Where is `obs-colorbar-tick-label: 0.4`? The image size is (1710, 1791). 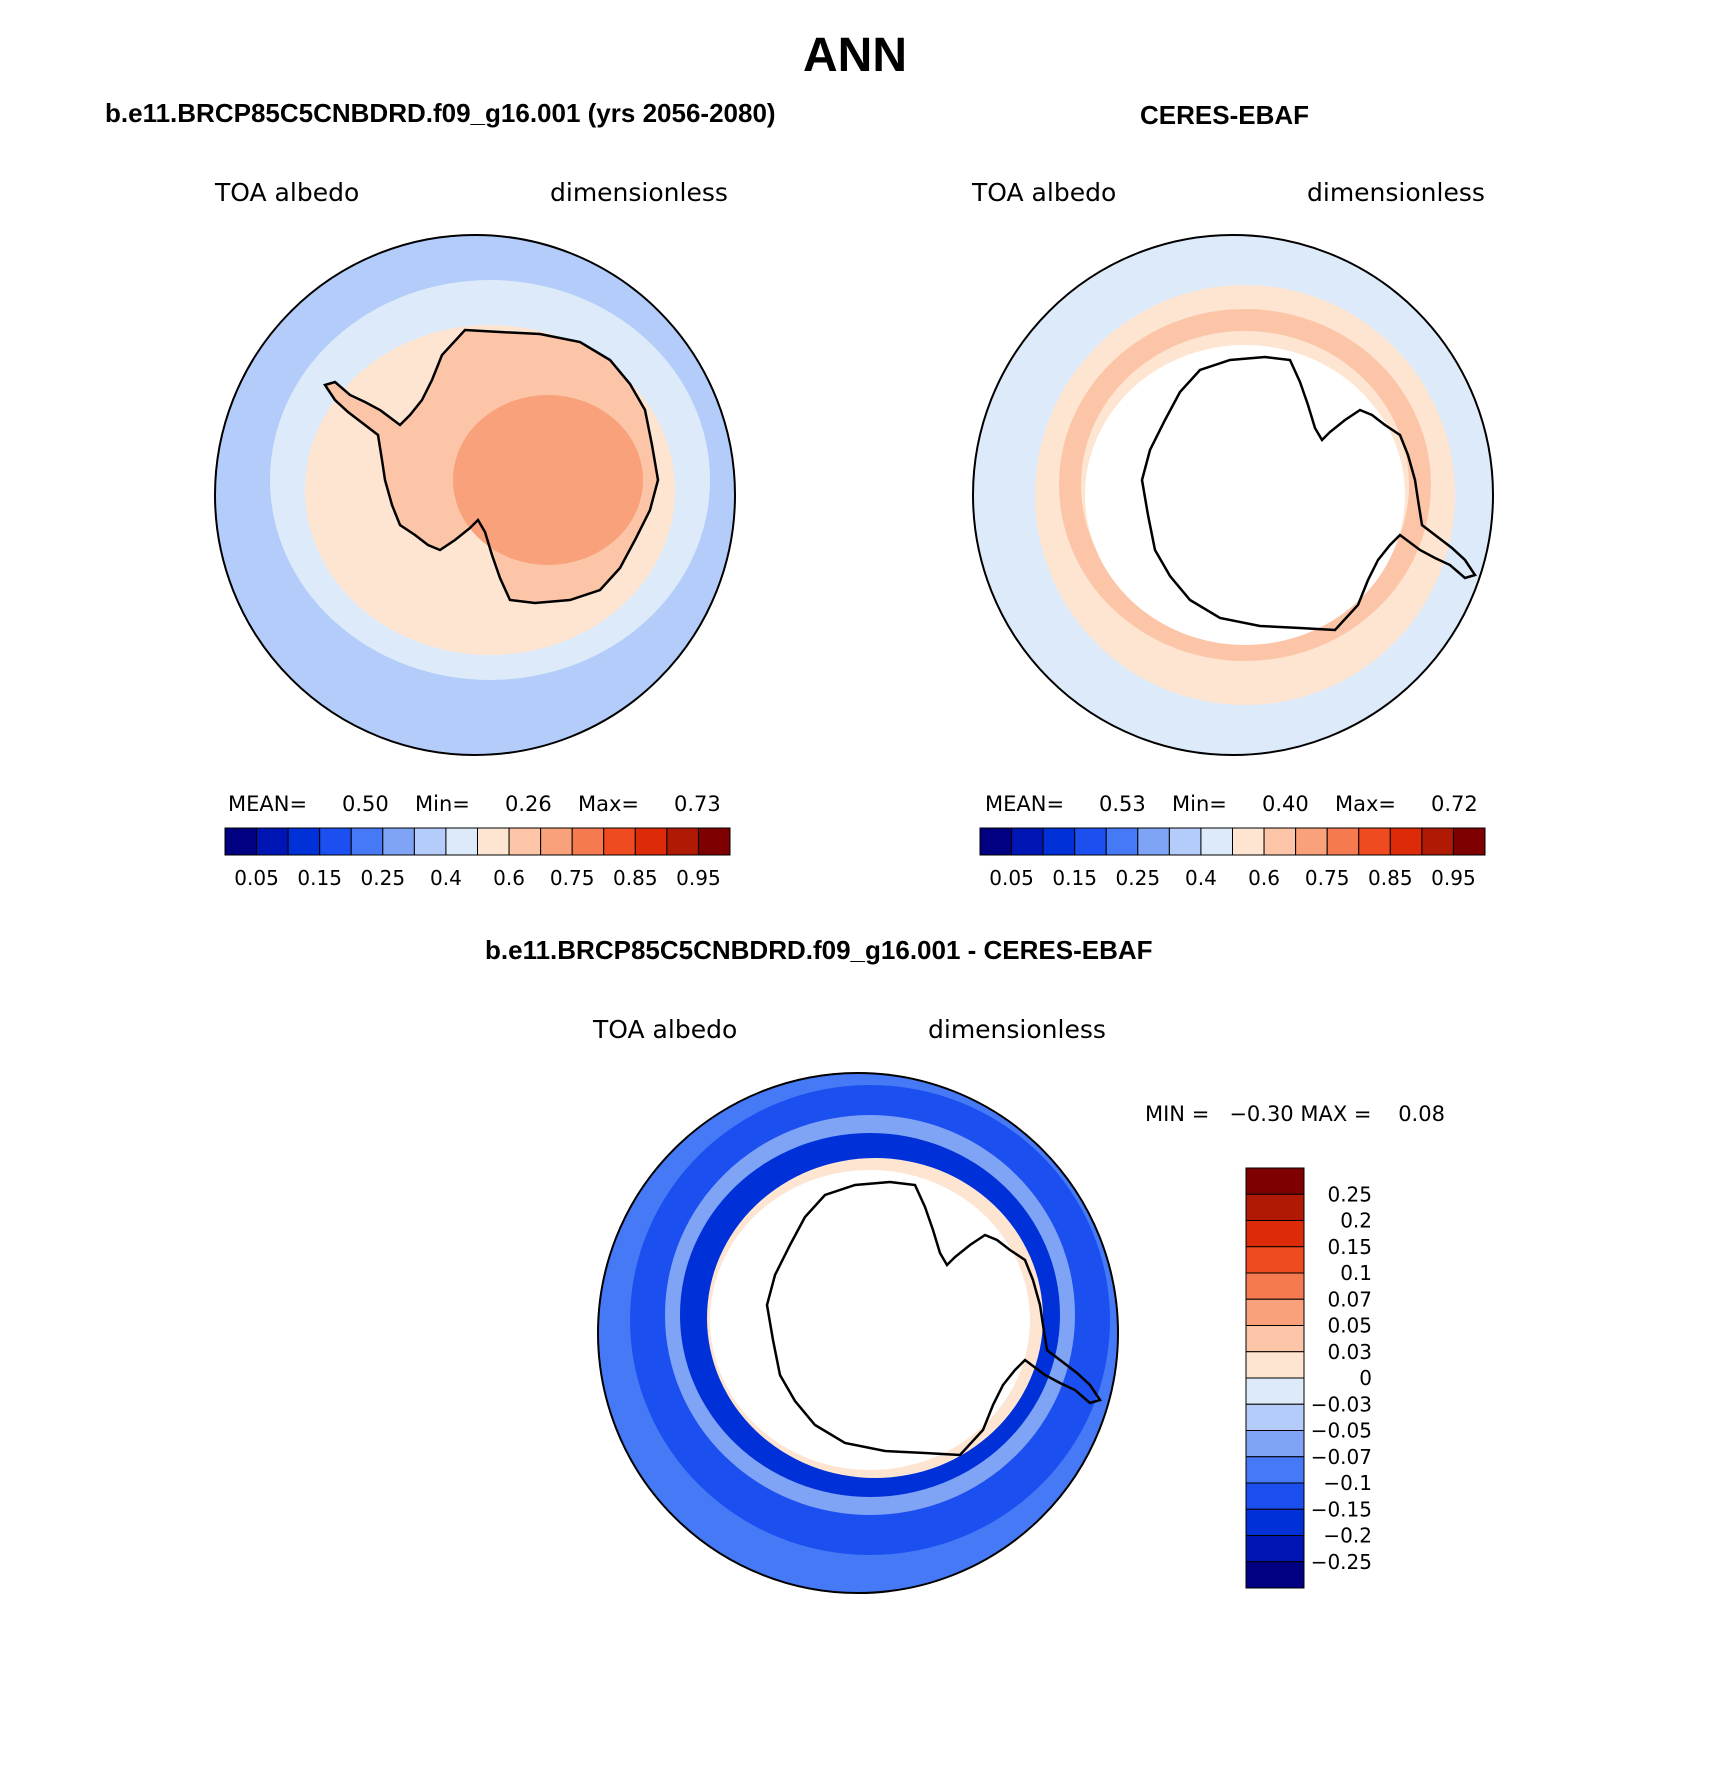
obs-colorbar-tick-label: 0.4 is located at coordinates (1201, 878).